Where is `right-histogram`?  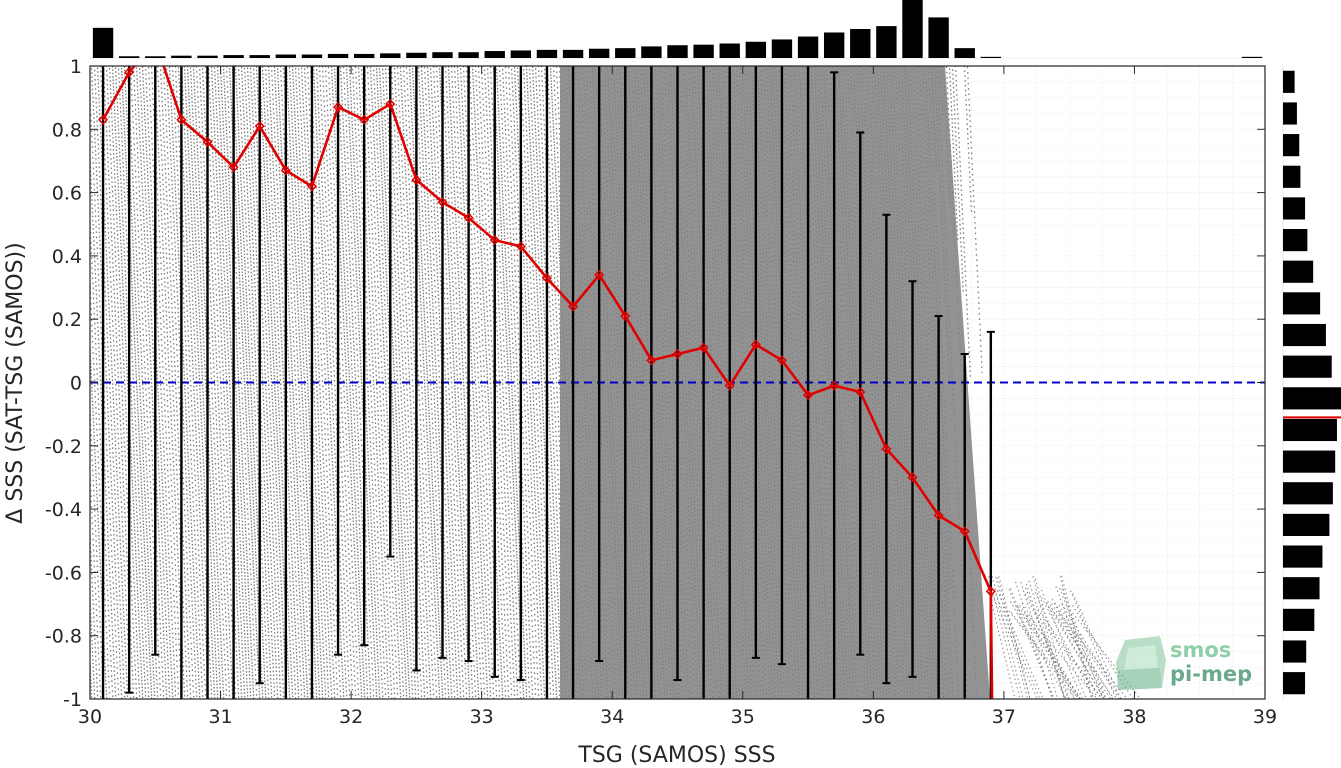 right-histogram is located at coordinates (1311, 382).